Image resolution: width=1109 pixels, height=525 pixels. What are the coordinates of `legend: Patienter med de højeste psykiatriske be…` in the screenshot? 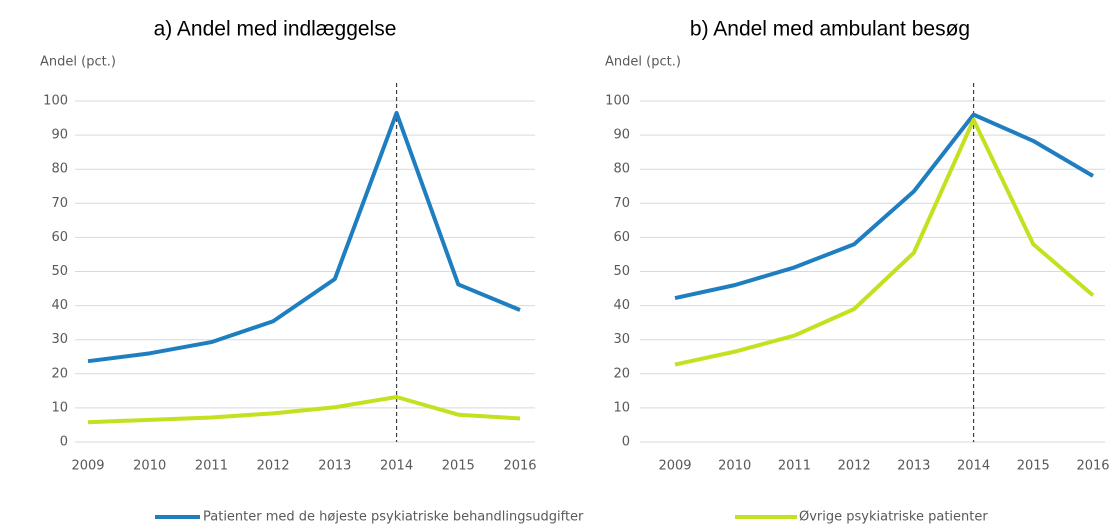 It's located at (571, 517).